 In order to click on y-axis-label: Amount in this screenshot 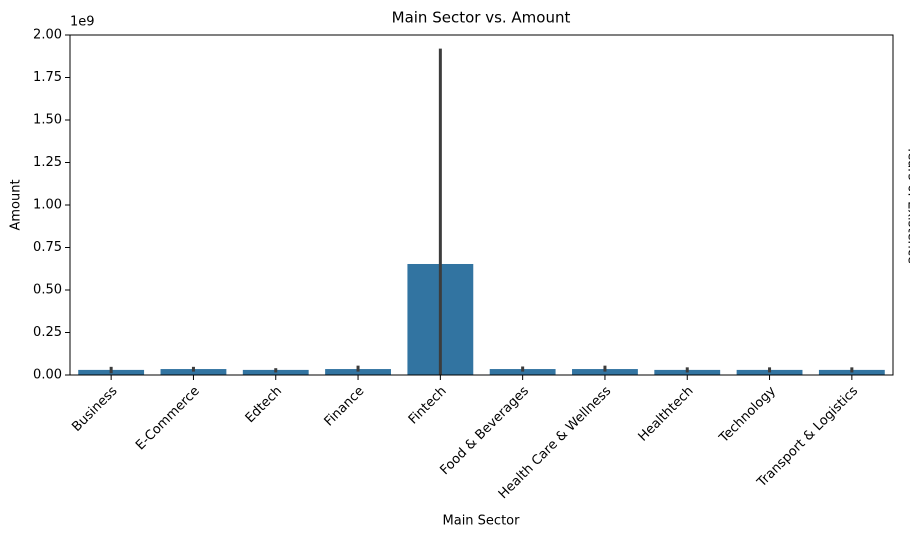, I will do `click(16, 204)`.